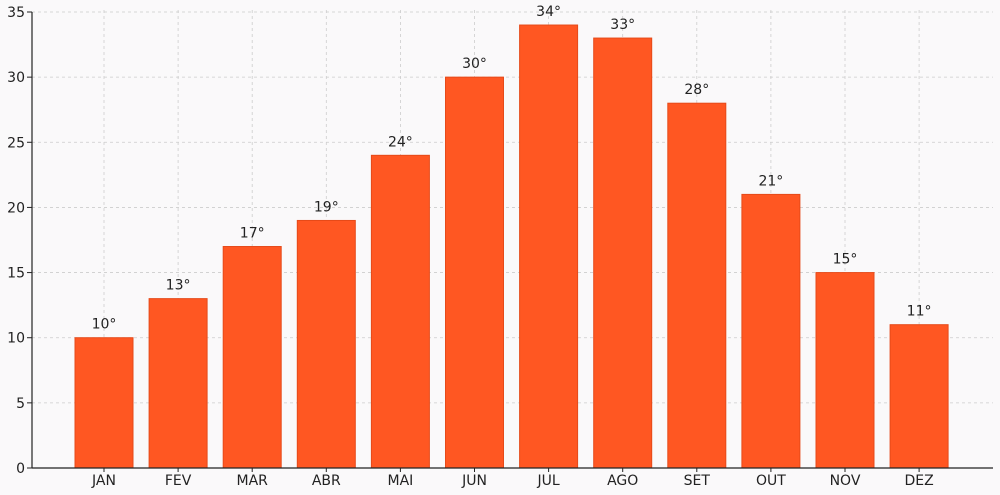  I want to click on data-label-jul: 34°, so click(548, 12).